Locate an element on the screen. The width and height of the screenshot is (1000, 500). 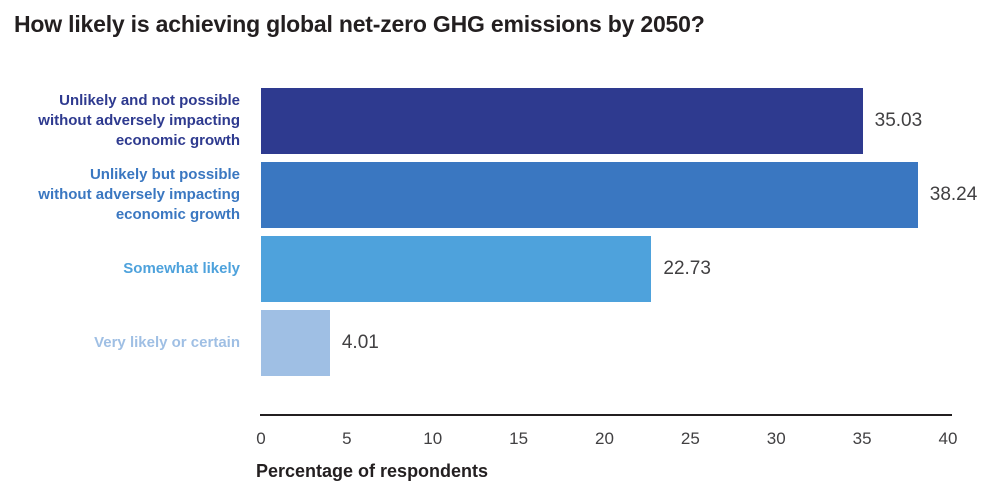
x-tick-label: 20 is located at coordinates (604, 438).